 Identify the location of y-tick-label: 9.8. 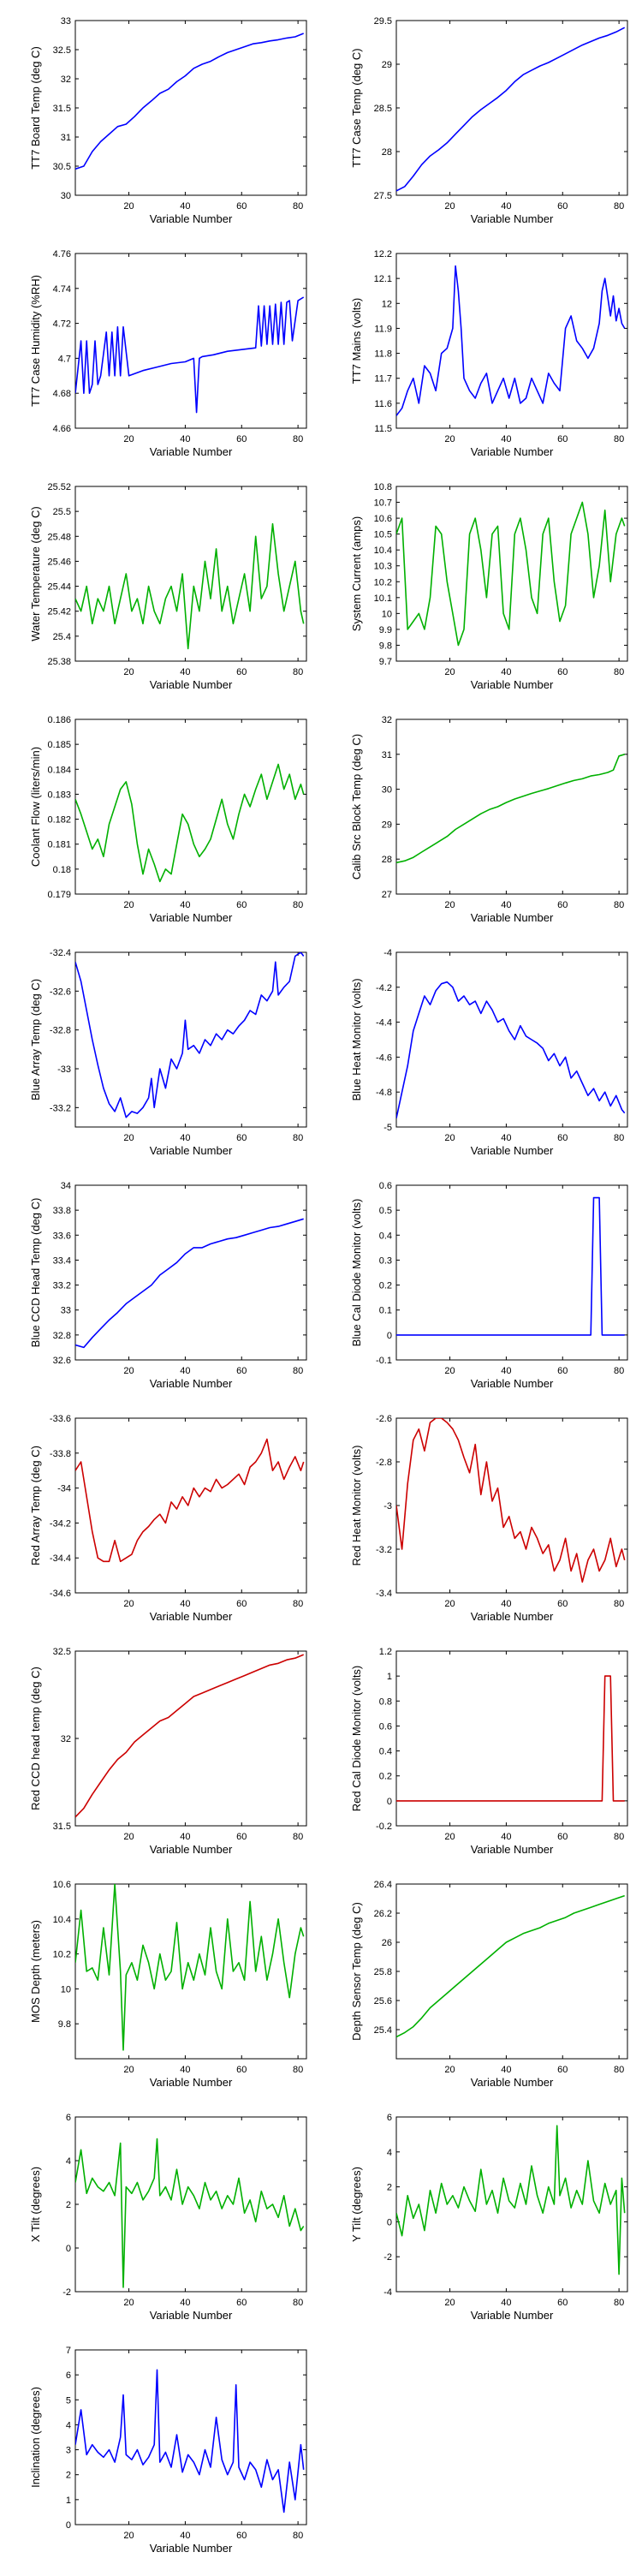
(64, 2024).